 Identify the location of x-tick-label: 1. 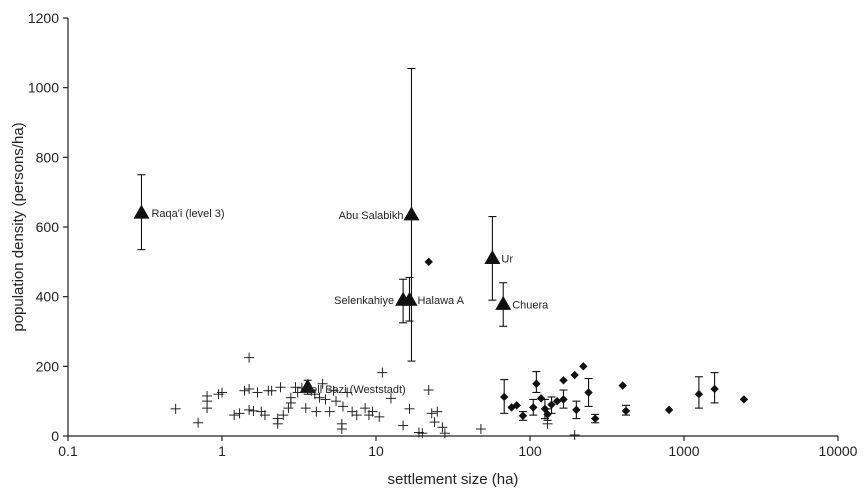
(222, 451).